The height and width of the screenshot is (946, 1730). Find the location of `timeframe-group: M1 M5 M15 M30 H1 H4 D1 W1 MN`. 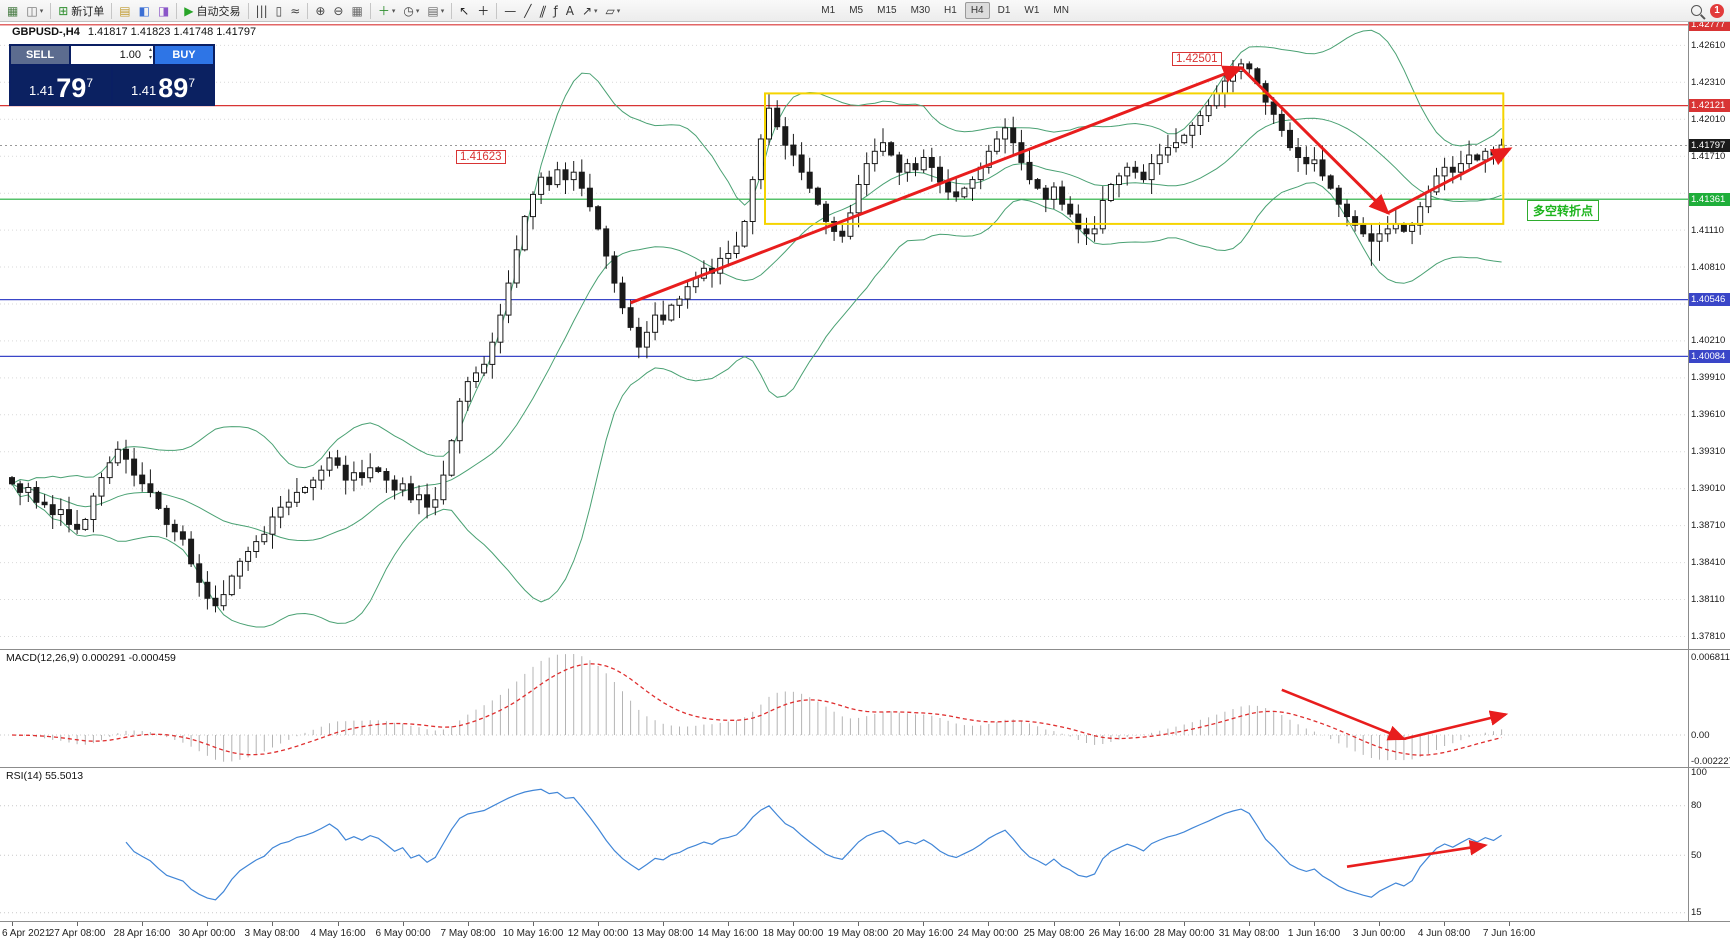

timeframe-group: M1 M5 M15 M30 H1 H4 D1 W1 MN is located at coordinates (945, 10).